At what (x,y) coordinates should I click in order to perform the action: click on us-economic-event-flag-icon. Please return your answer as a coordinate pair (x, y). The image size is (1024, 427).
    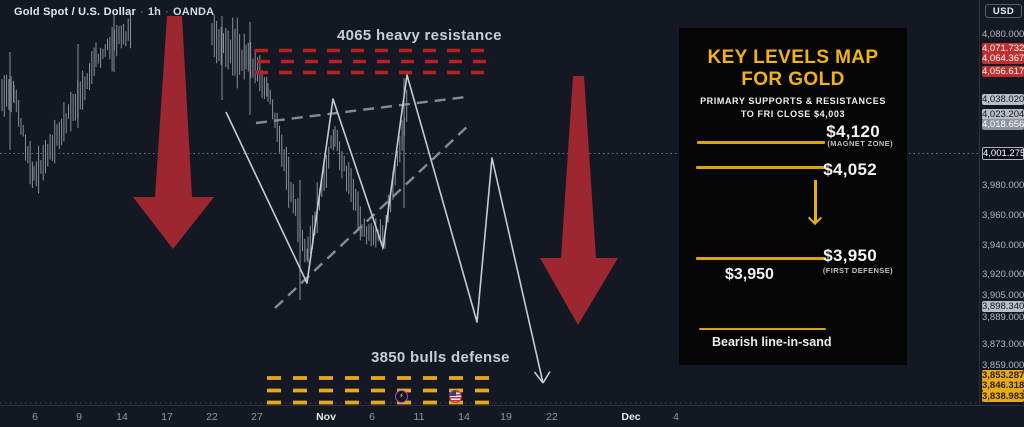
    Looking at the image, I should click on (455, 396).